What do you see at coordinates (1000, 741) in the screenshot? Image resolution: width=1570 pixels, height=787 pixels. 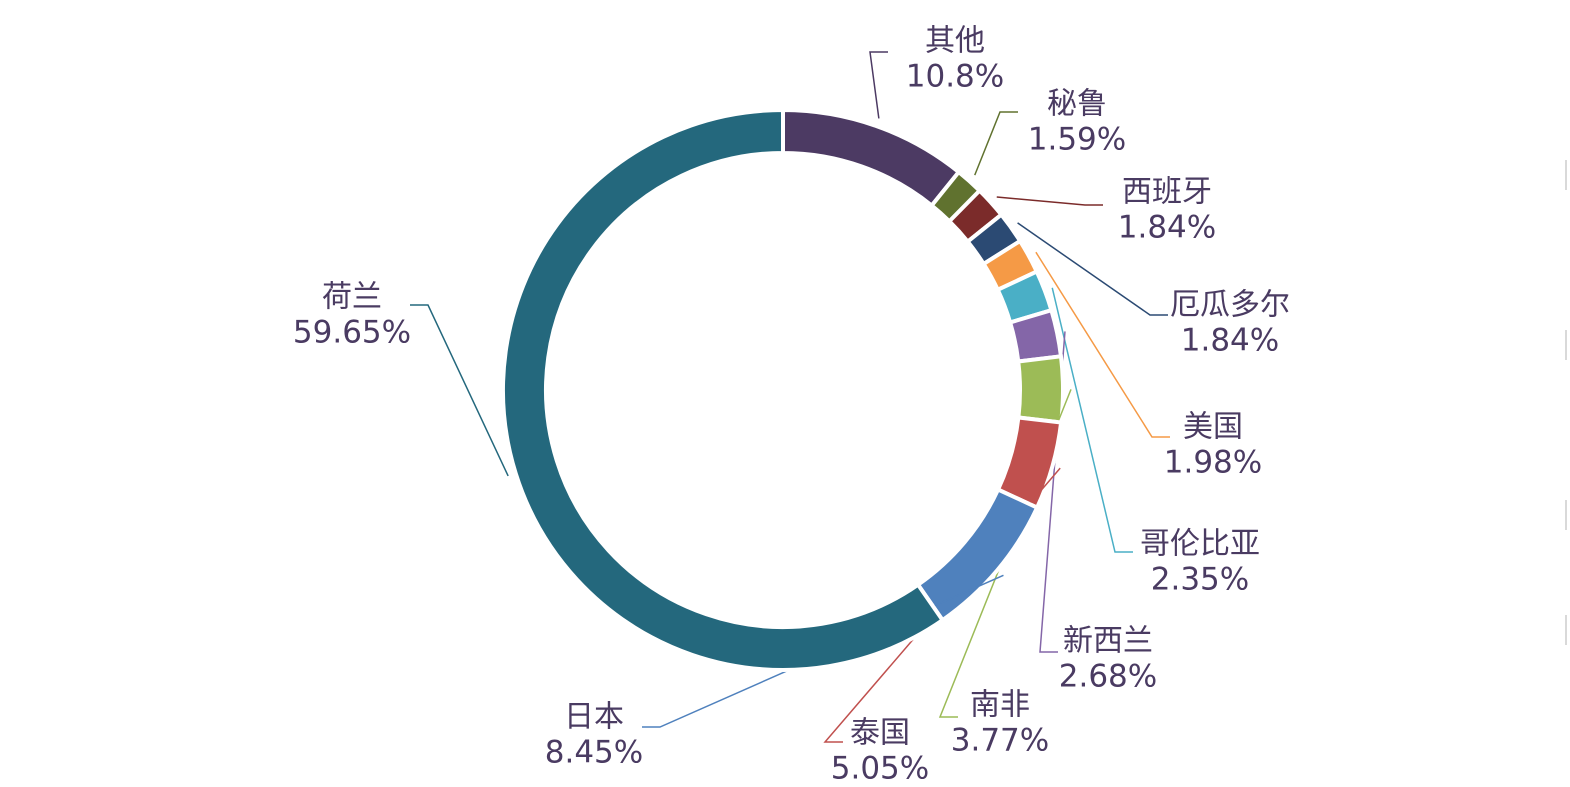 I see `slice-value-label: 3.77%` at bounding box center [1000, 741].